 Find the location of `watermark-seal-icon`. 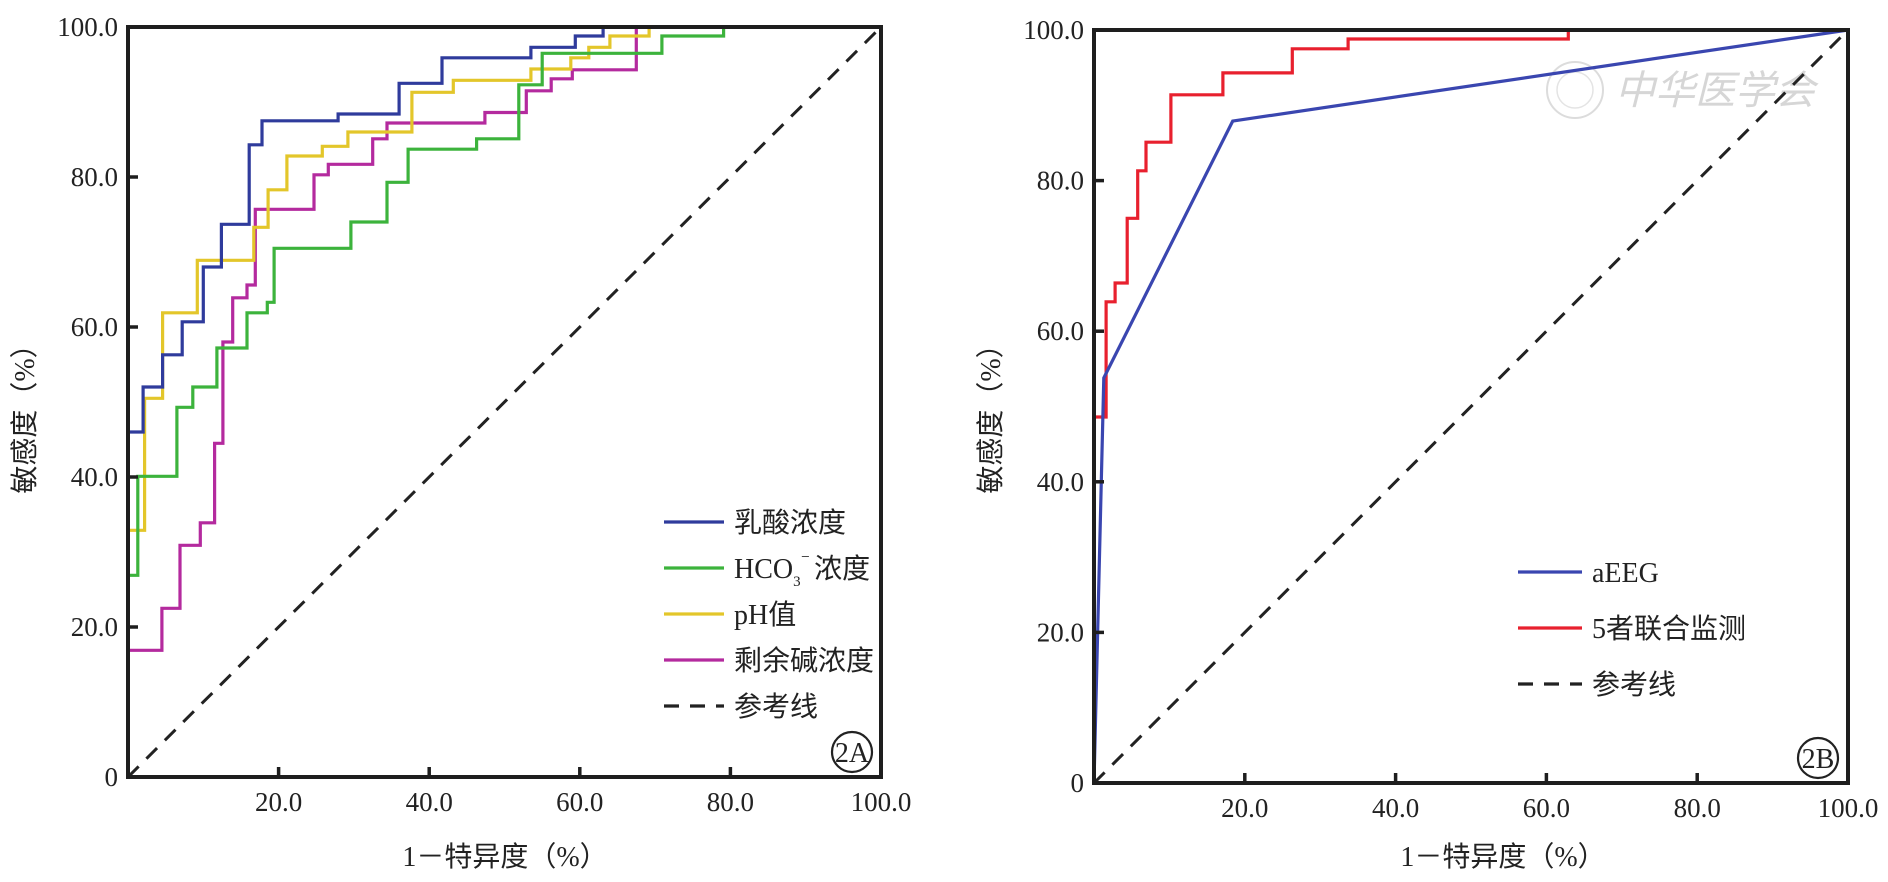

watermark-seal-icon is located at coordinates (1575, 90).